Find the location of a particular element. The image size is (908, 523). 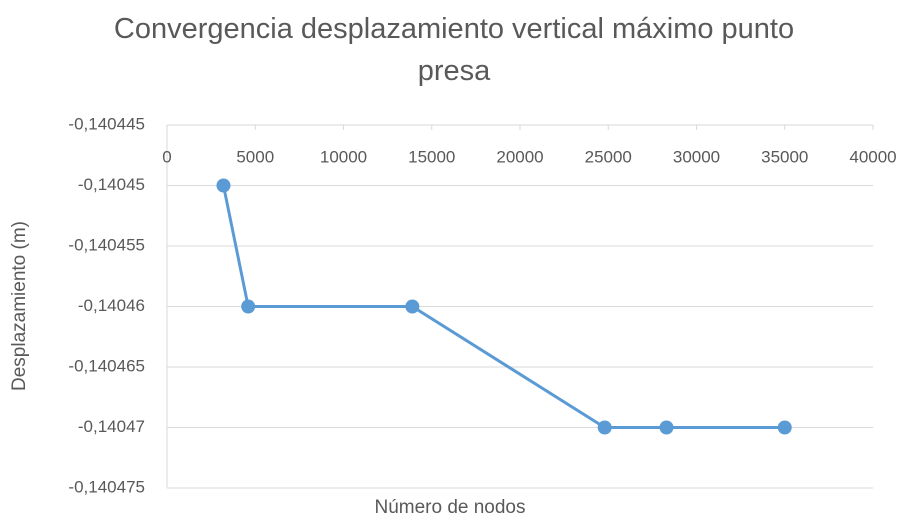

y-axis-label: Desplazamiento (m) is located at coordinates (19, 306).